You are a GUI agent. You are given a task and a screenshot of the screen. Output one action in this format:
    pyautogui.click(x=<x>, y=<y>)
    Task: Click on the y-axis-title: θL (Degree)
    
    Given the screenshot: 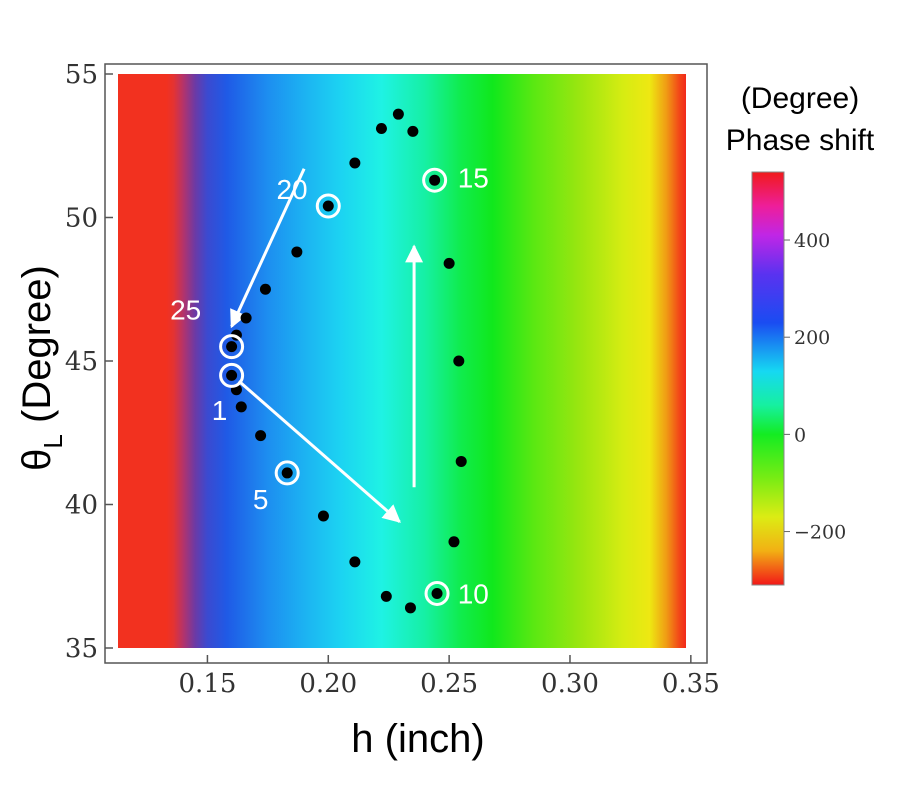 What is the action you would take?
    pyautogui.click(x=41, y=368)
    